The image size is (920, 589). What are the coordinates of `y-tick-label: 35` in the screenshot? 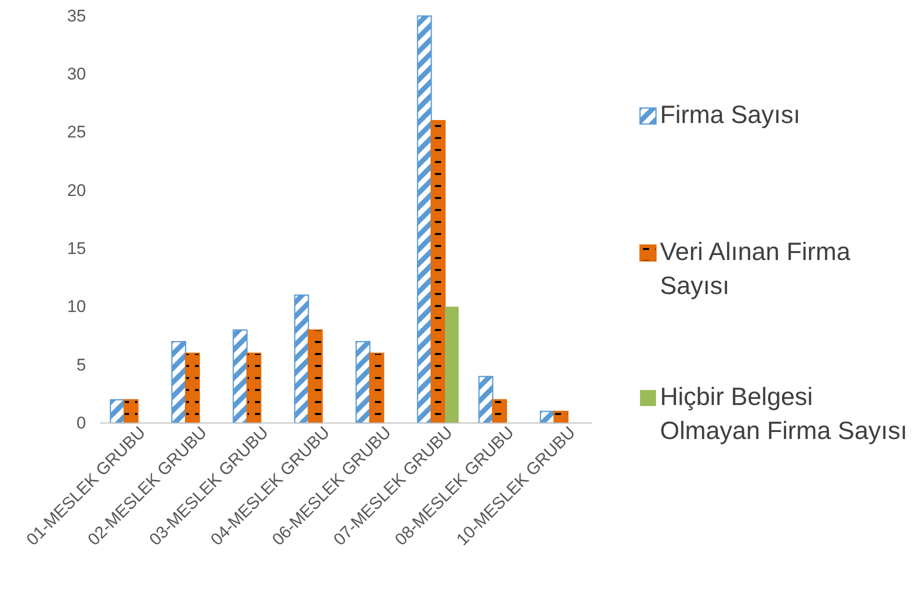 It's located at (76, 16).